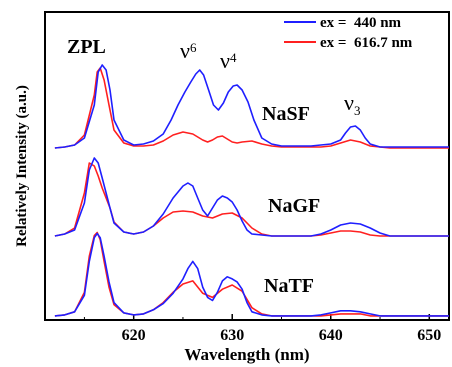 Image resolution: width=452 pixels, height=367 pixels. I want to click on nu6-subscript: 6, so click(193, 47).